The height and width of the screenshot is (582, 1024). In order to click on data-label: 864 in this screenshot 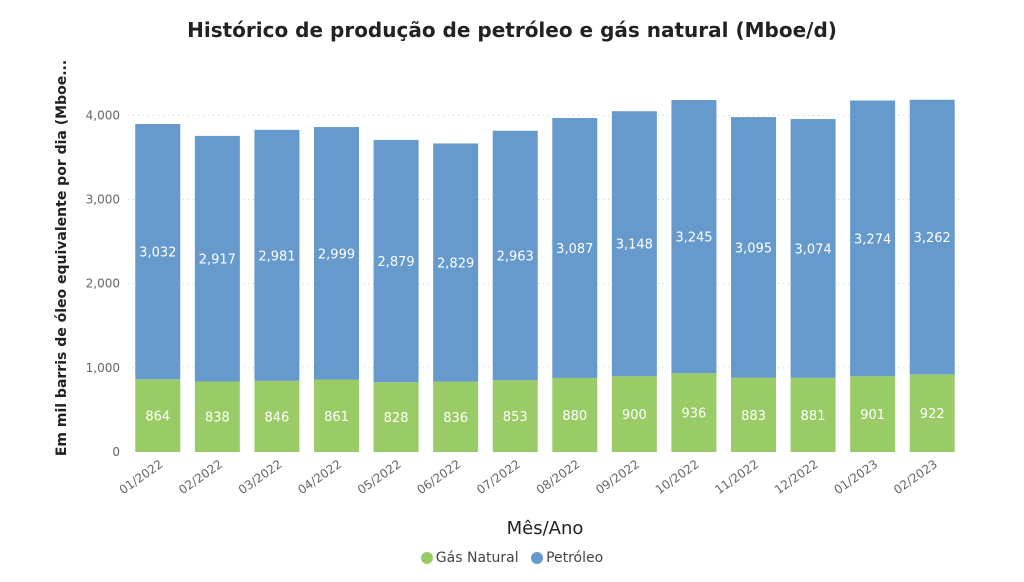, I will do `click(157, 417)`.